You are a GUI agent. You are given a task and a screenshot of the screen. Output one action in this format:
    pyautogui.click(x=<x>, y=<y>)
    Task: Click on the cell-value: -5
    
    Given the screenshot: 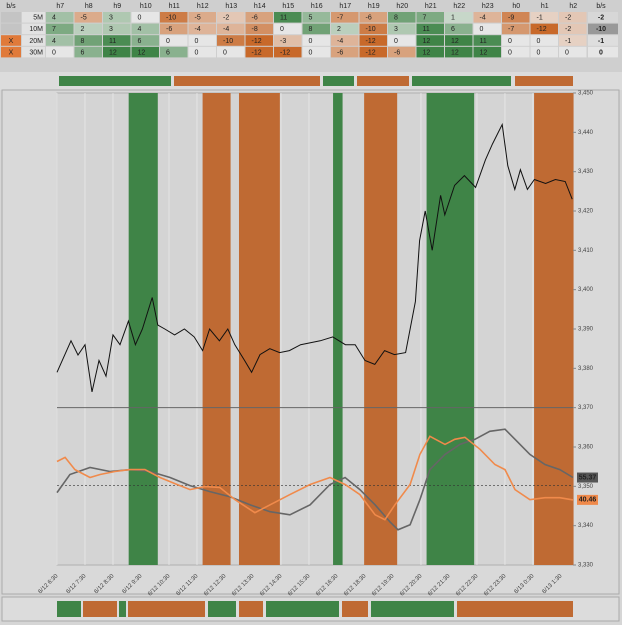 What is the action you would take?
    pyautogui.click(x=198, y=18)
    